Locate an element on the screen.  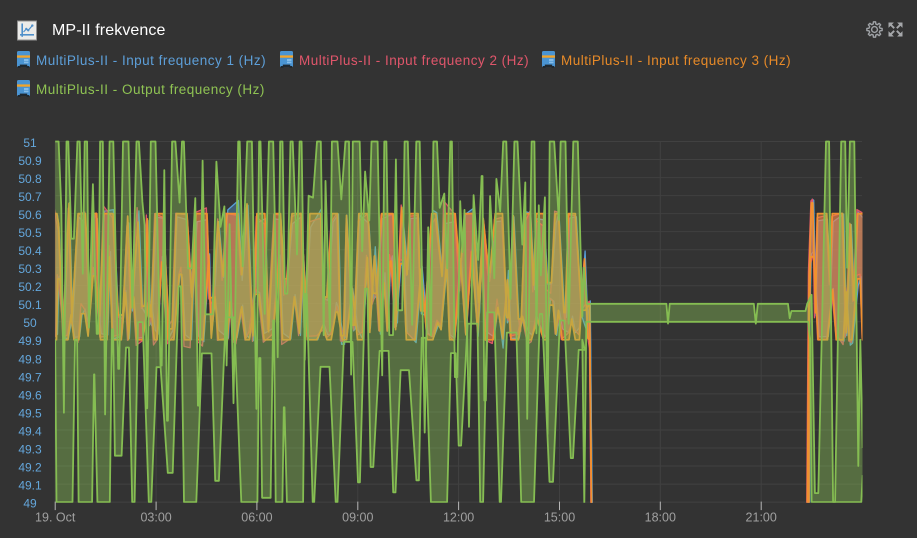
svg-text: 50.7 is located at coordinates (30, 197).